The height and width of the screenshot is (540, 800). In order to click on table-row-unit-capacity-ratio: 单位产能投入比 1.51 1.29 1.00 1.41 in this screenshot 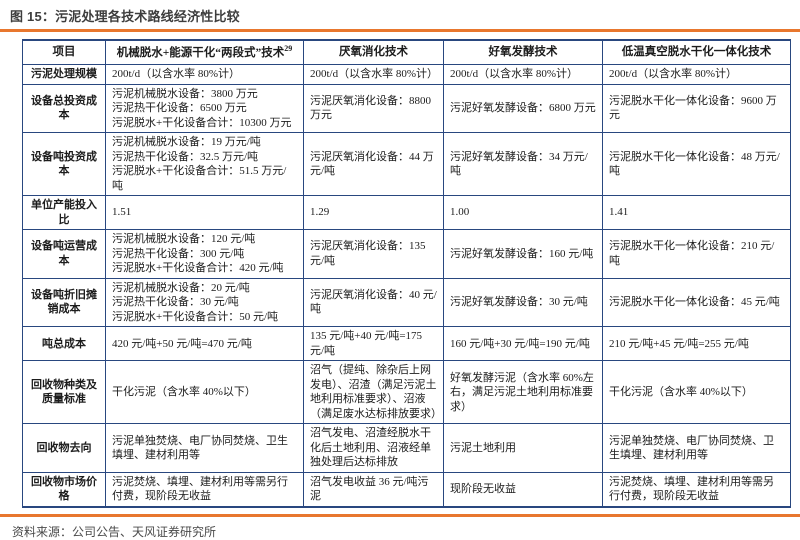, I will do `click(406, 213)`.